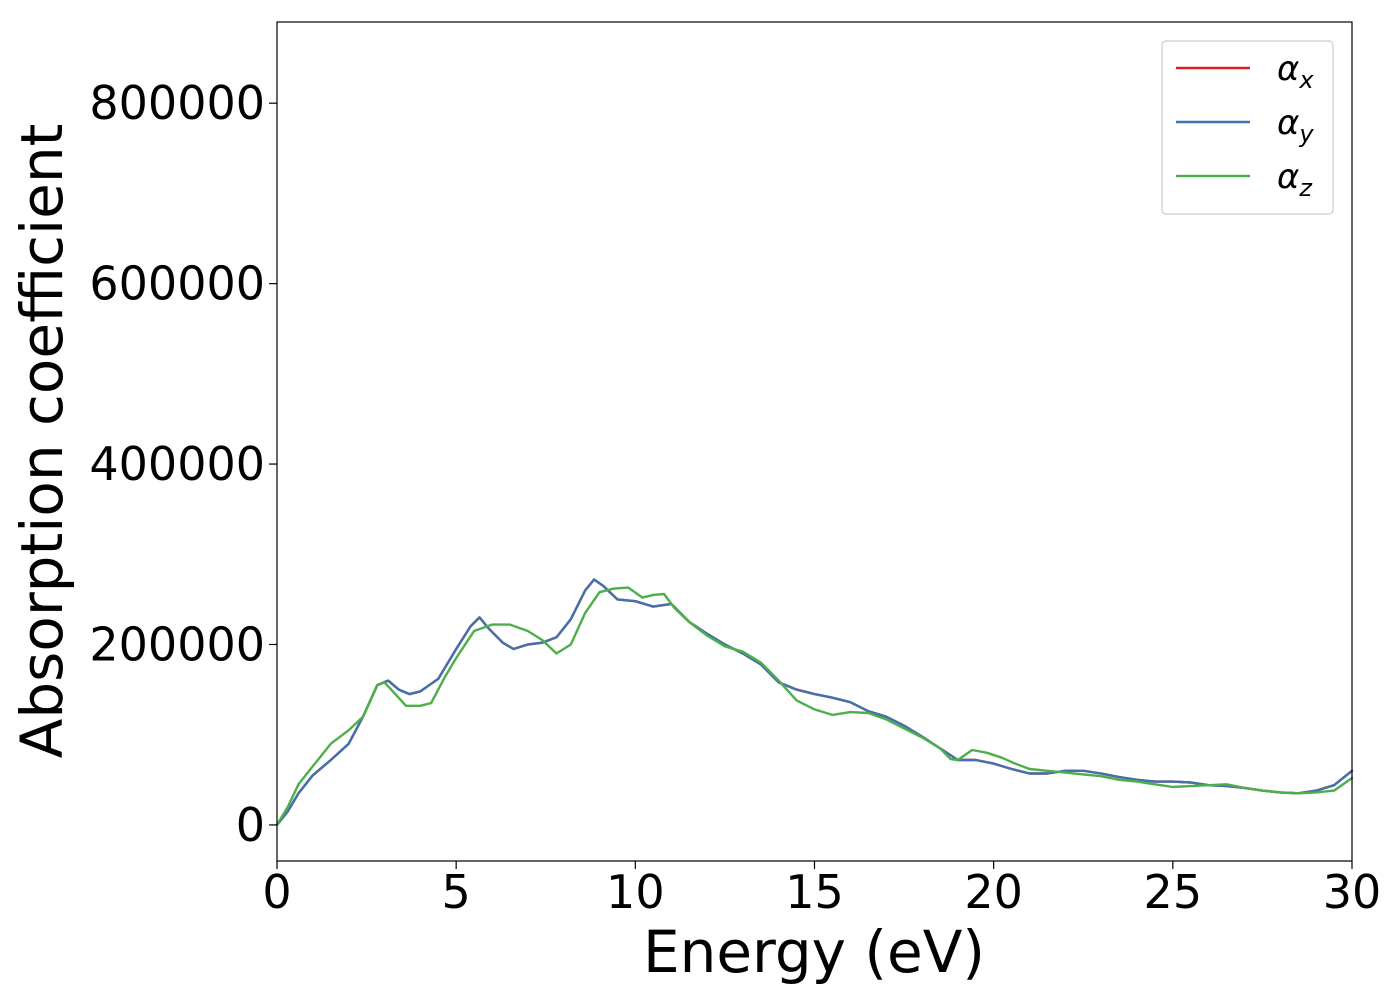 This screenshot has height=1000, width=1400. I want to click on legend-label-z: αz, so click(1295, 179).